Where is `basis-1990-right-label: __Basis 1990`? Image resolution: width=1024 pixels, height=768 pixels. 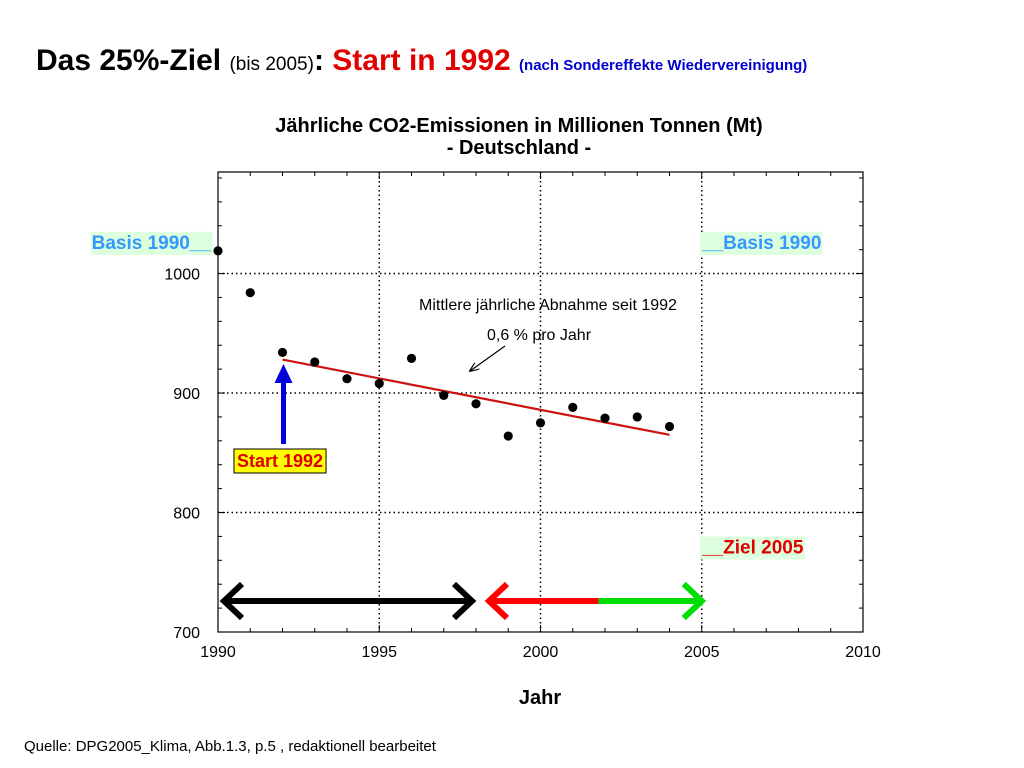
basis-1990-right-label: __Basis 1990 is located at coordinates (761, 243).